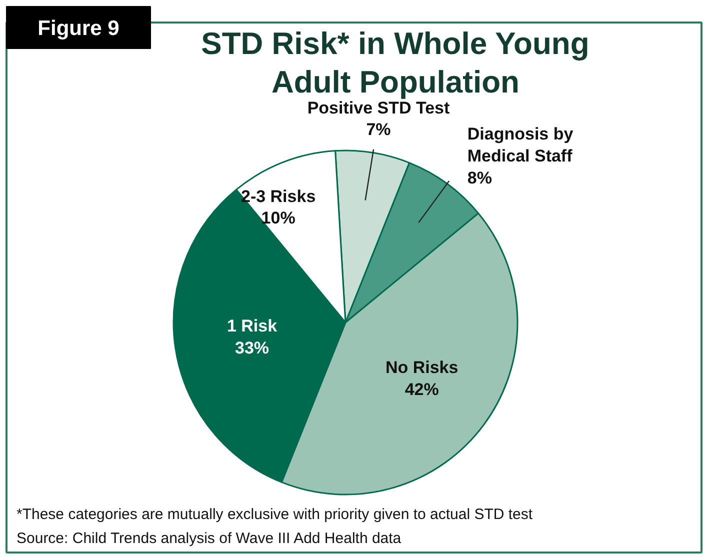  I want to click on chart-title: STD Risk* in Whole Young Adult Population, so click(395, 63).